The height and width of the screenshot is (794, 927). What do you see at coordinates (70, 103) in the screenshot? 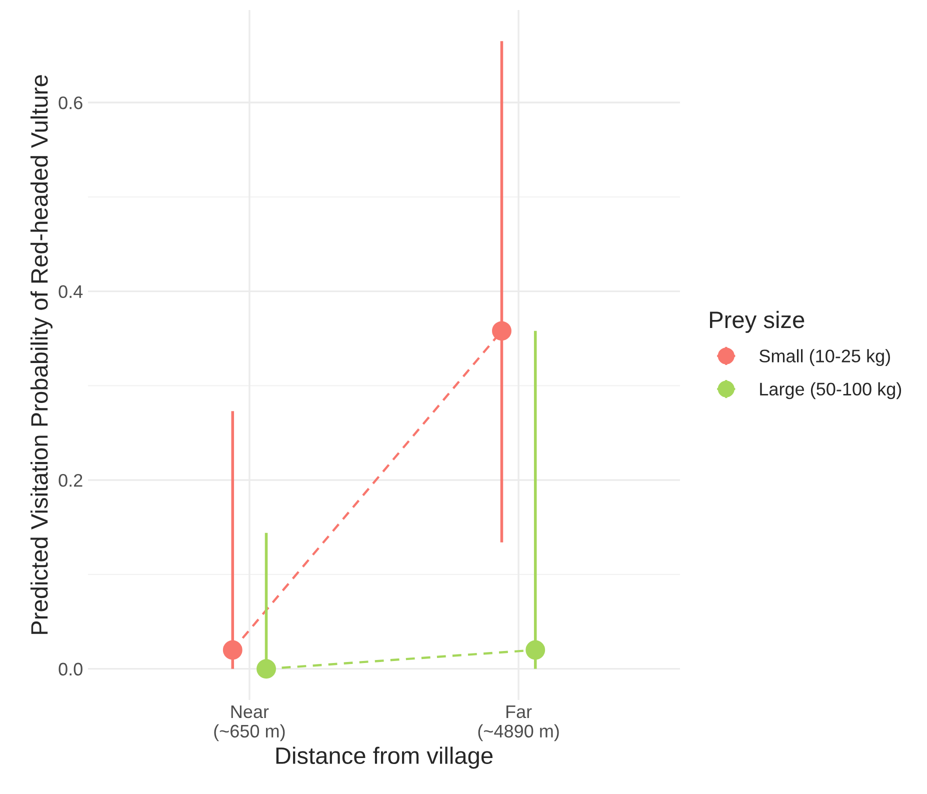
I see `y-tick-label: 0.6` at bounding box center [70, 103].